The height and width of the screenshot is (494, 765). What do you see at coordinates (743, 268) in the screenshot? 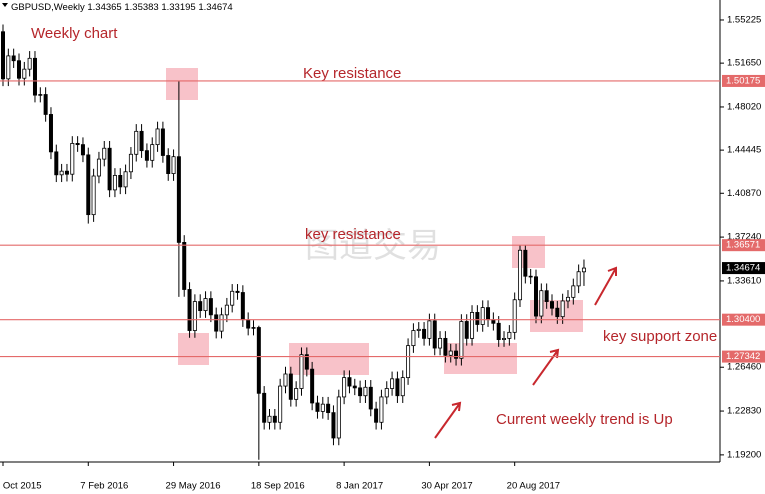
I see `current-price-label: 1.34674` at bounding box center [743, 268].